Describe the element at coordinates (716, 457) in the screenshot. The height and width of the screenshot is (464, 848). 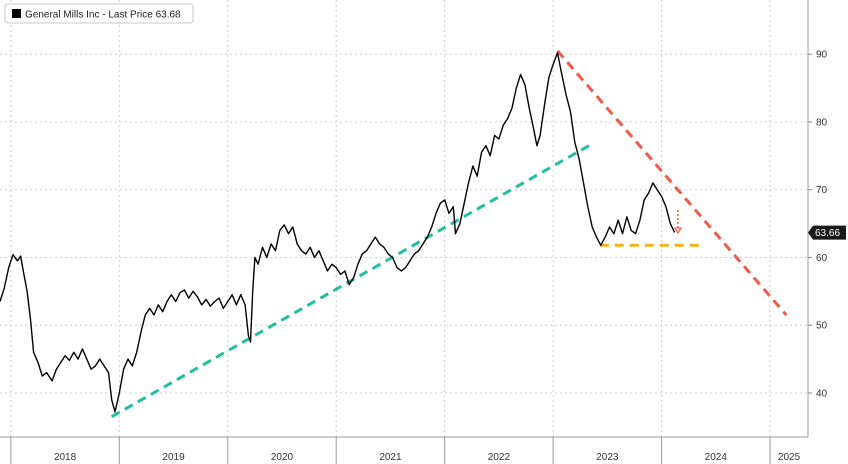
I see `x-tick-label: 2024` at that location.